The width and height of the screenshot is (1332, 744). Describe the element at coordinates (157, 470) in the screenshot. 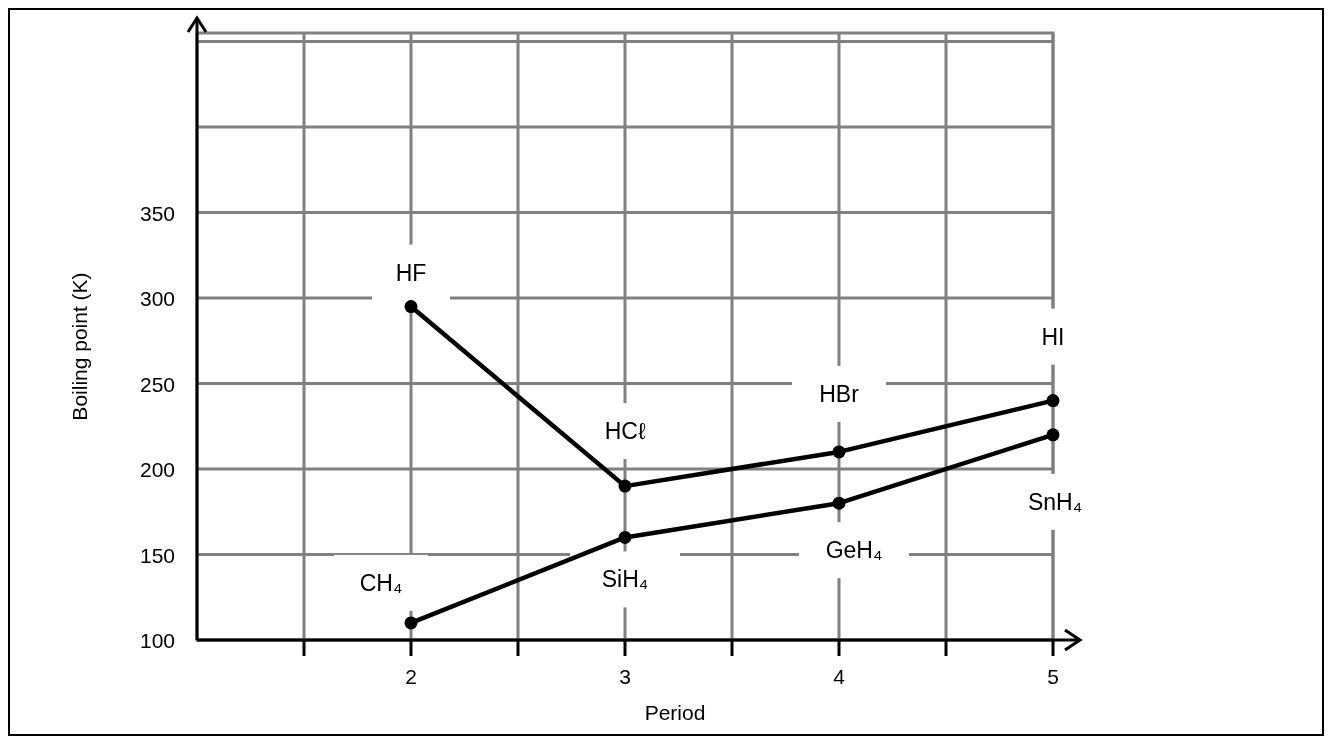

I see `y-tick-label: 200` at that location.